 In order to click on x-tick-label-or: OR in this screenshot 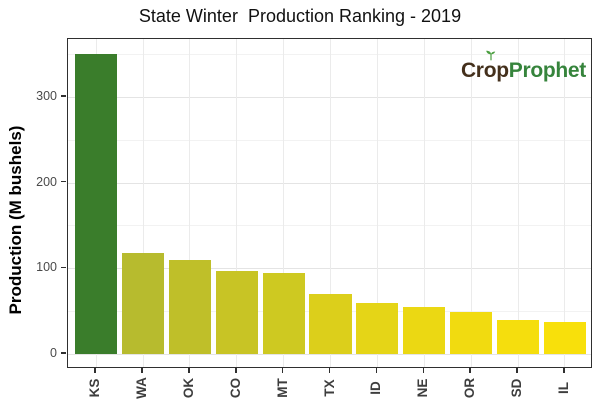, I will do `click(470, 388)`.